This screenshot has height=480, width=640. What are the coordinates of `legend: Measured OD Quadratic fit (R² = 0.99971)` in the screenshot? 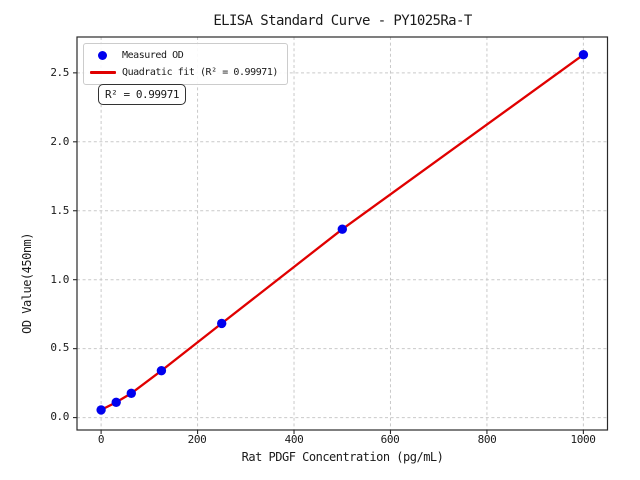 It's located at (185, 64).